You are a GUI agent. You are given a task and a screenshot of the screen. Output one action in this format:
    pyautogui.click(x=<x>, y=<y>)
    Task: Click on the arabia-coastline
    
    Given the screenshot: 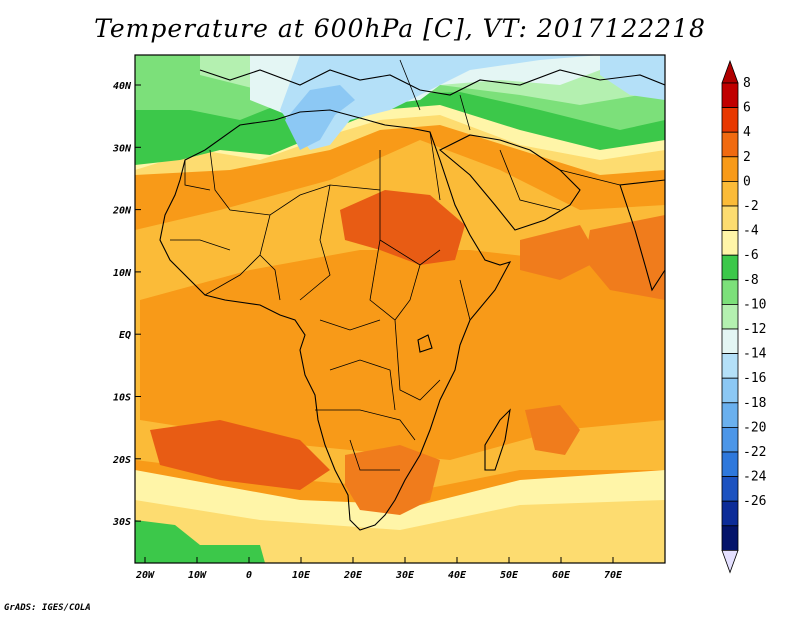 What is the action you would take?
    pyautogui.click(x=510, y=182)
    